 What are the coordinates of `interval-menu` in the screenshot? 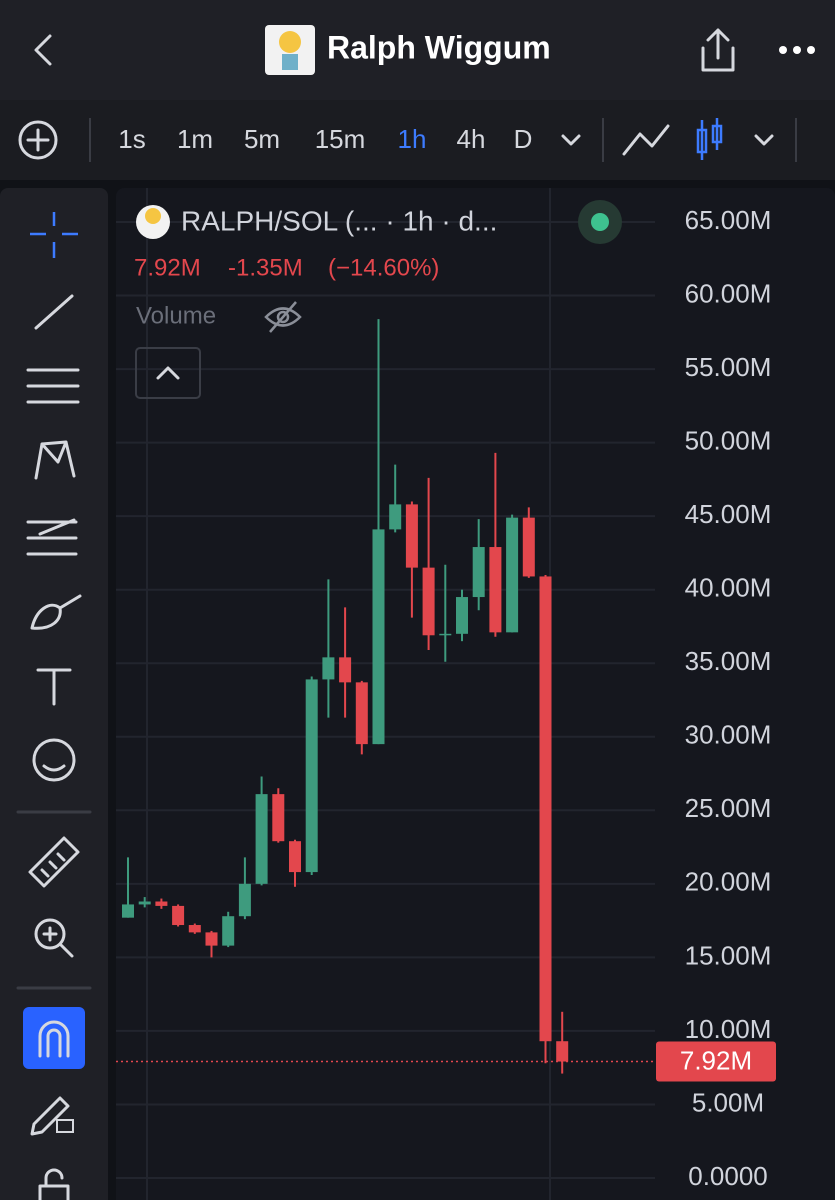 It's located at (571, 140).